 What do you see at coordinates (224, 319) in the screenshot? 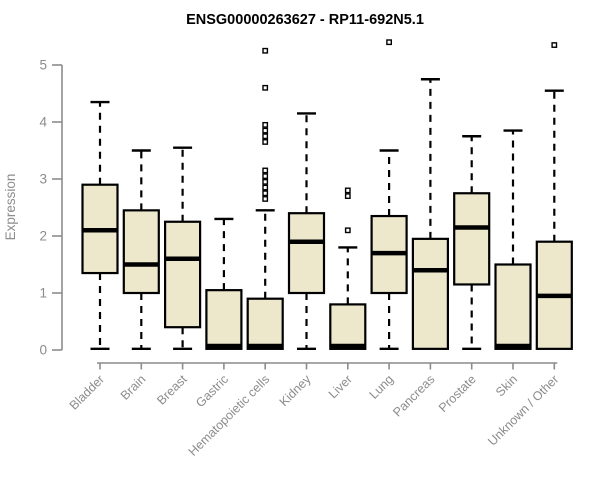
I see `box-gastric` at bounding box center [224, 319].